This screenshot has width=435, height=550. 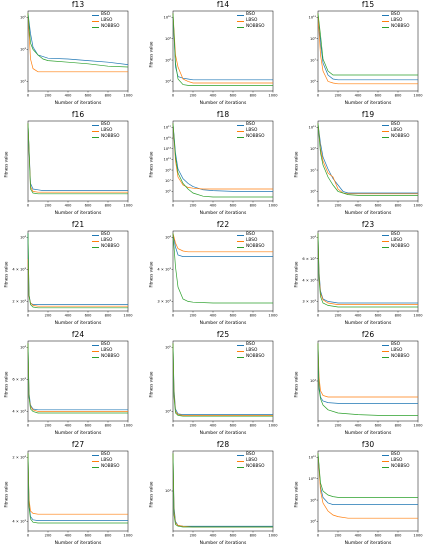 I want to click on chart-svg: 0 200 400 600 800 1000 10⁴ 10⁶ 10⁸ 10¹⁰, so click(x=221, y=54).